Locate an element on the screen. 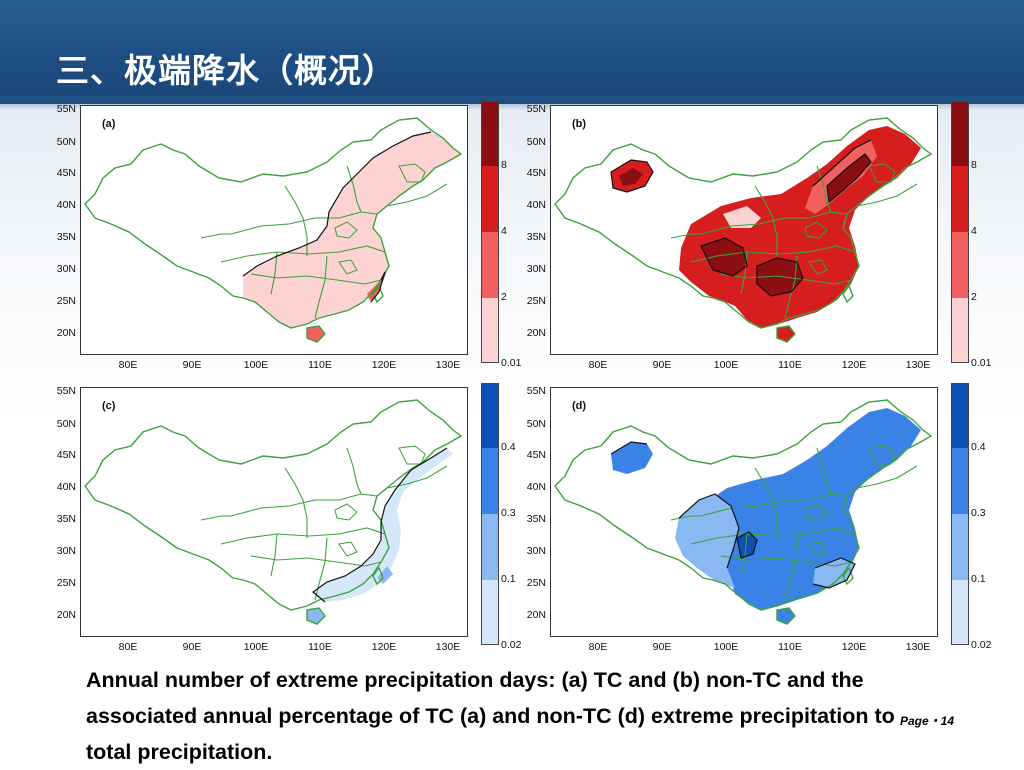 The image size is (1024, 770). colorbar-label: 0.4 is located at coordinates (978, 447).